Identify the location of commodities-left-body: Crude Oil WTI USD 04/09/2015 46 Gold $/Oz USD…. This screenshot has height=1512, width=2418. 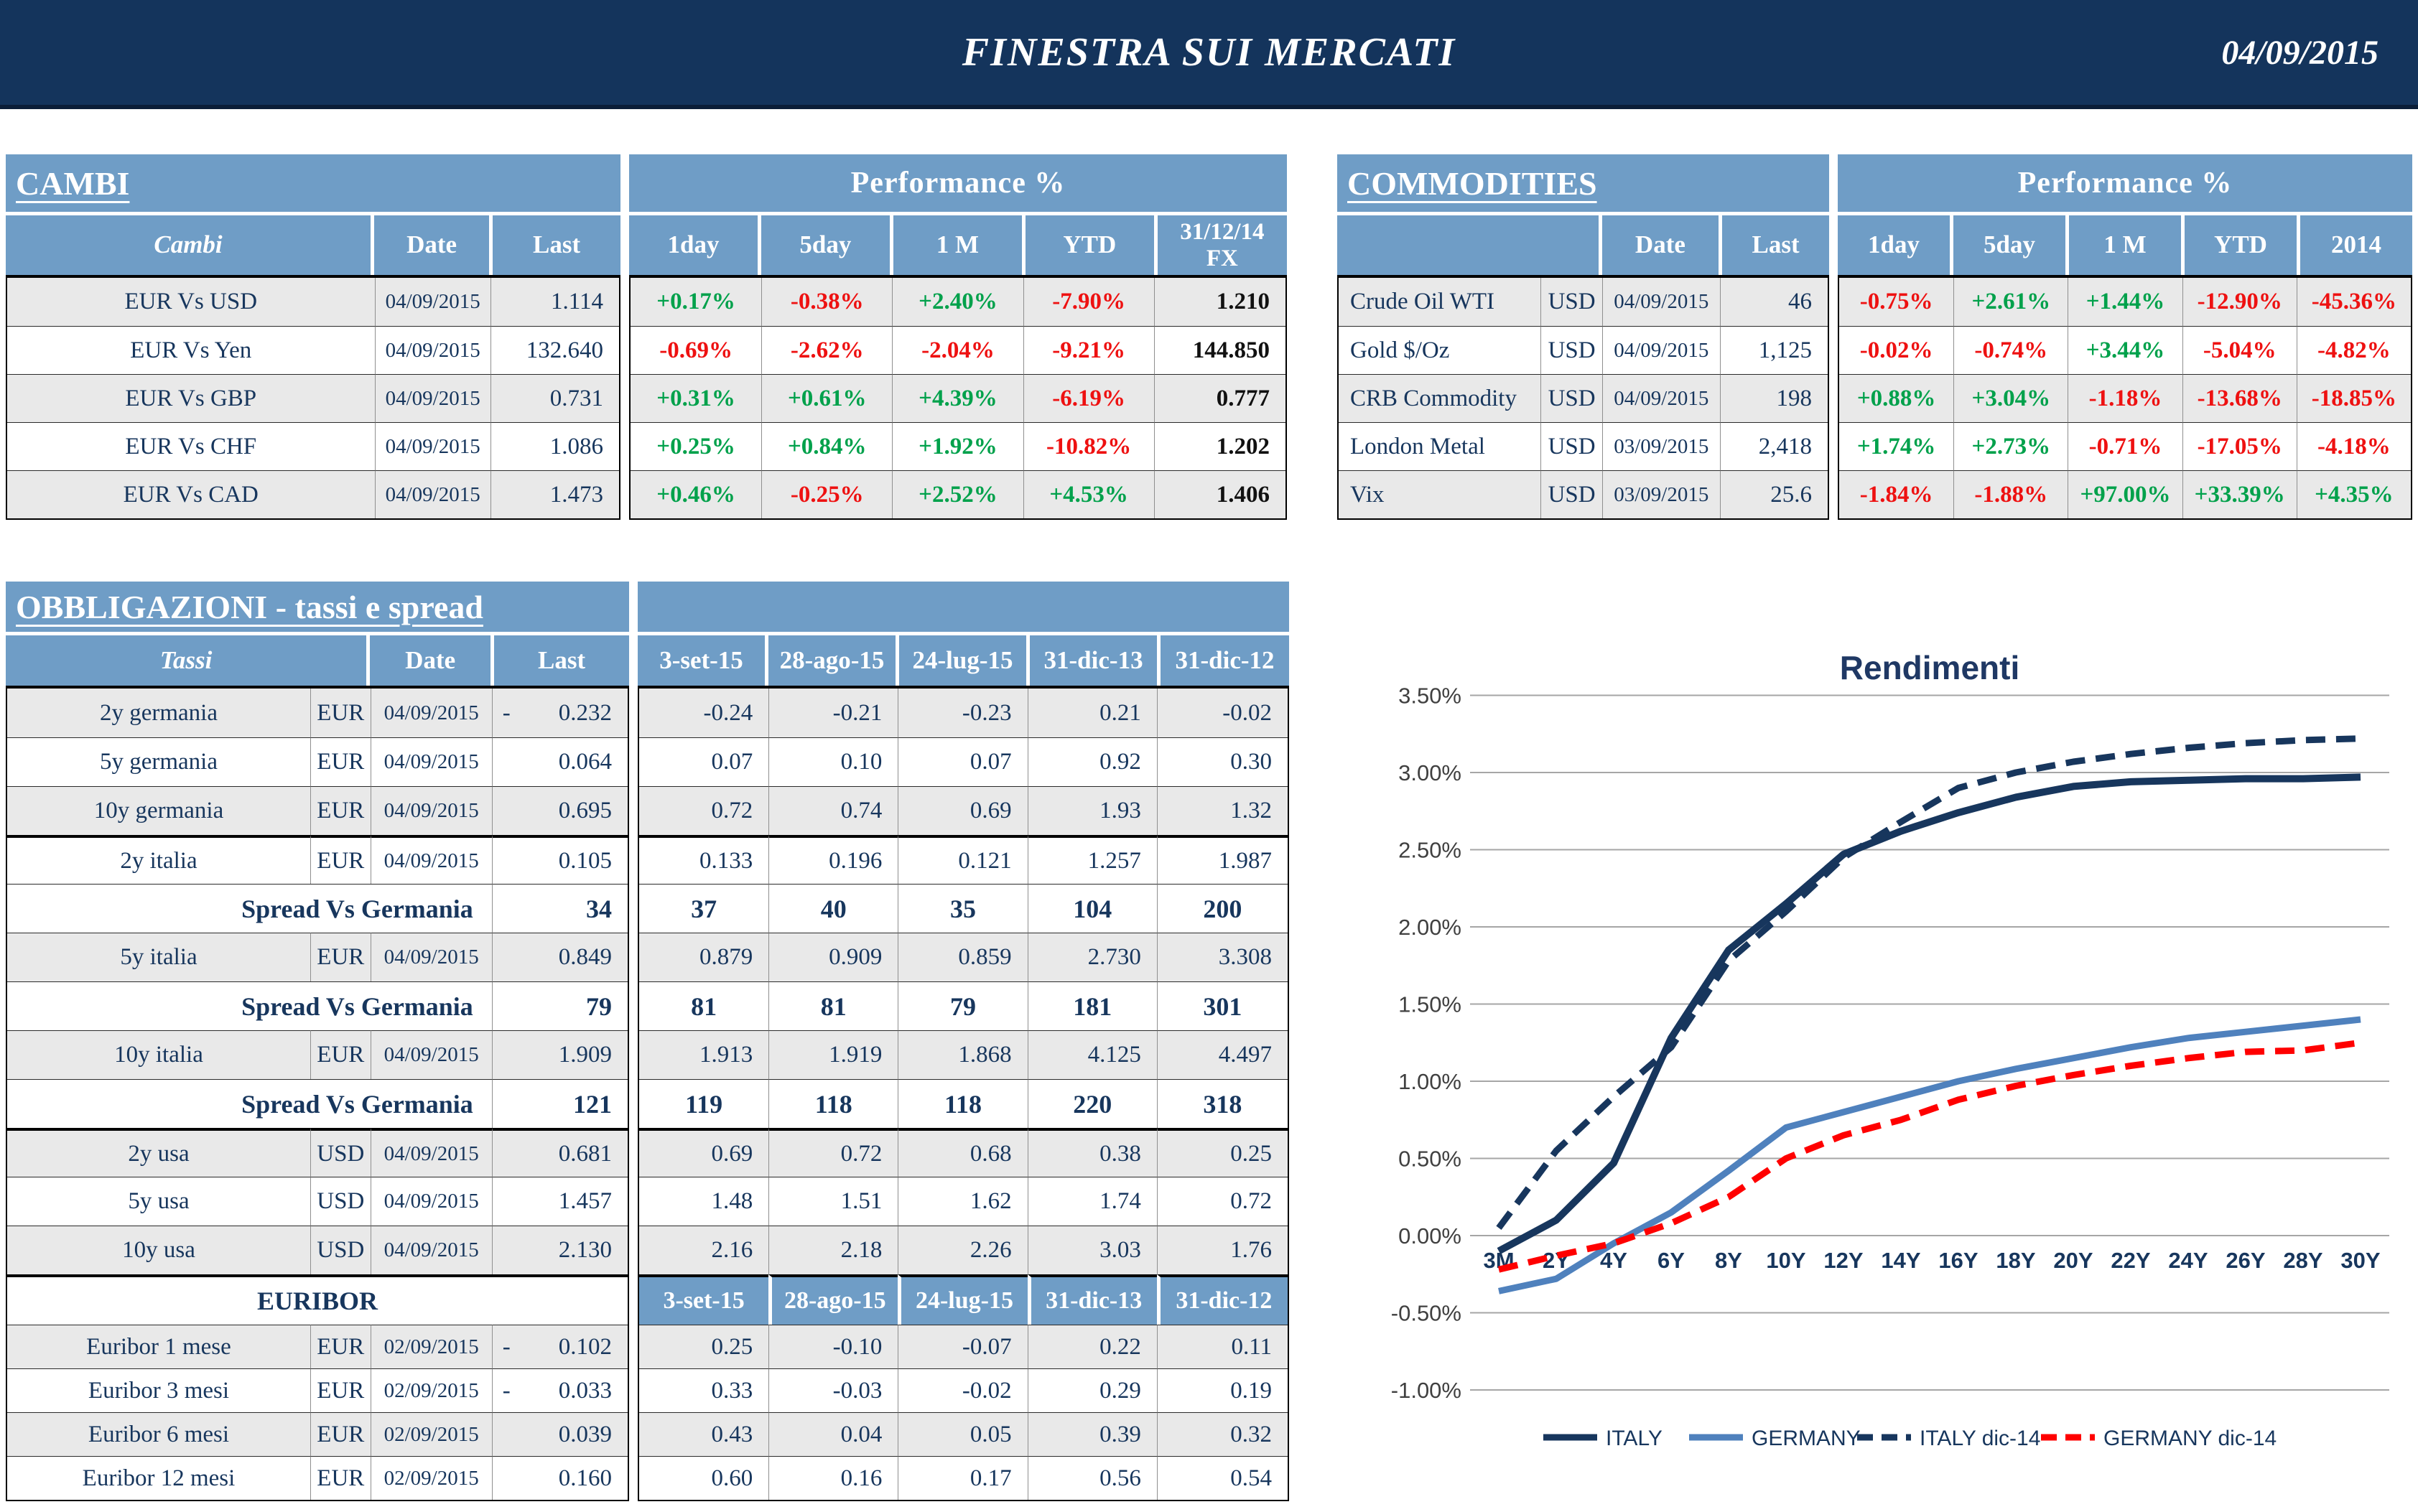
(1583, 397).